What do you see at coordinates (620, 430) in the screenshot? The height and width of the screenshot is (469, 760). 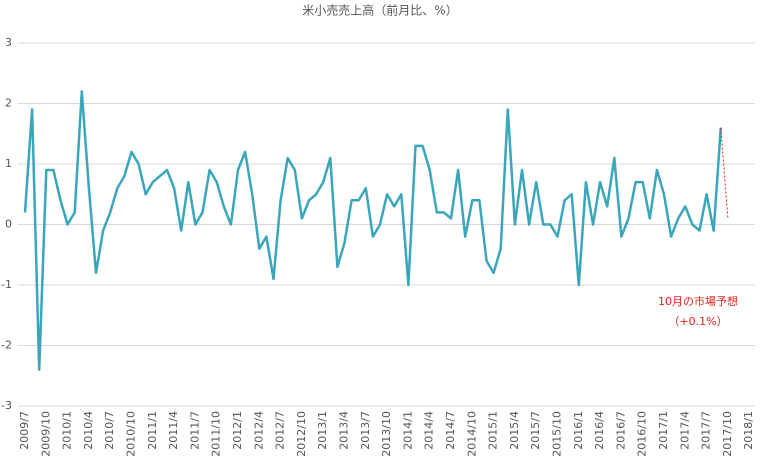 I see `x-tick-label: 2016/7` at bounding box center [620, 430].